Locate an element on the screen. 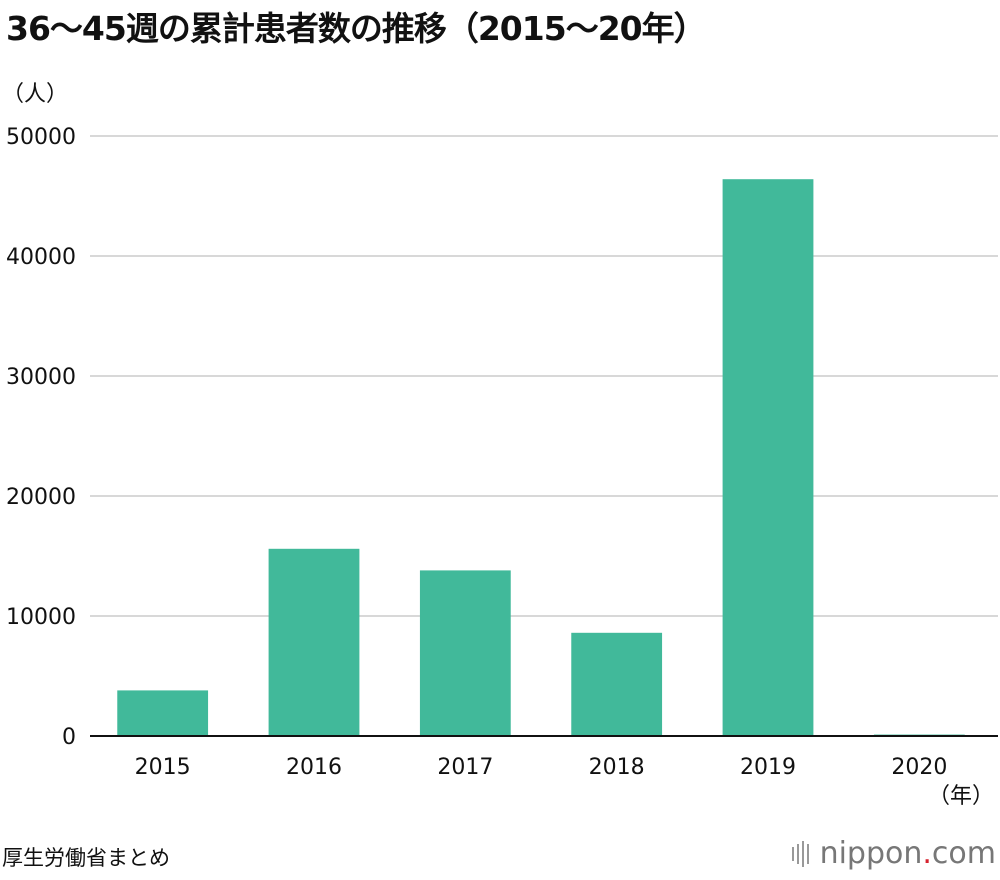 The width and height of the screenshot is (1000, 880). brand-bars-icon is located at coordinates (801, 853).